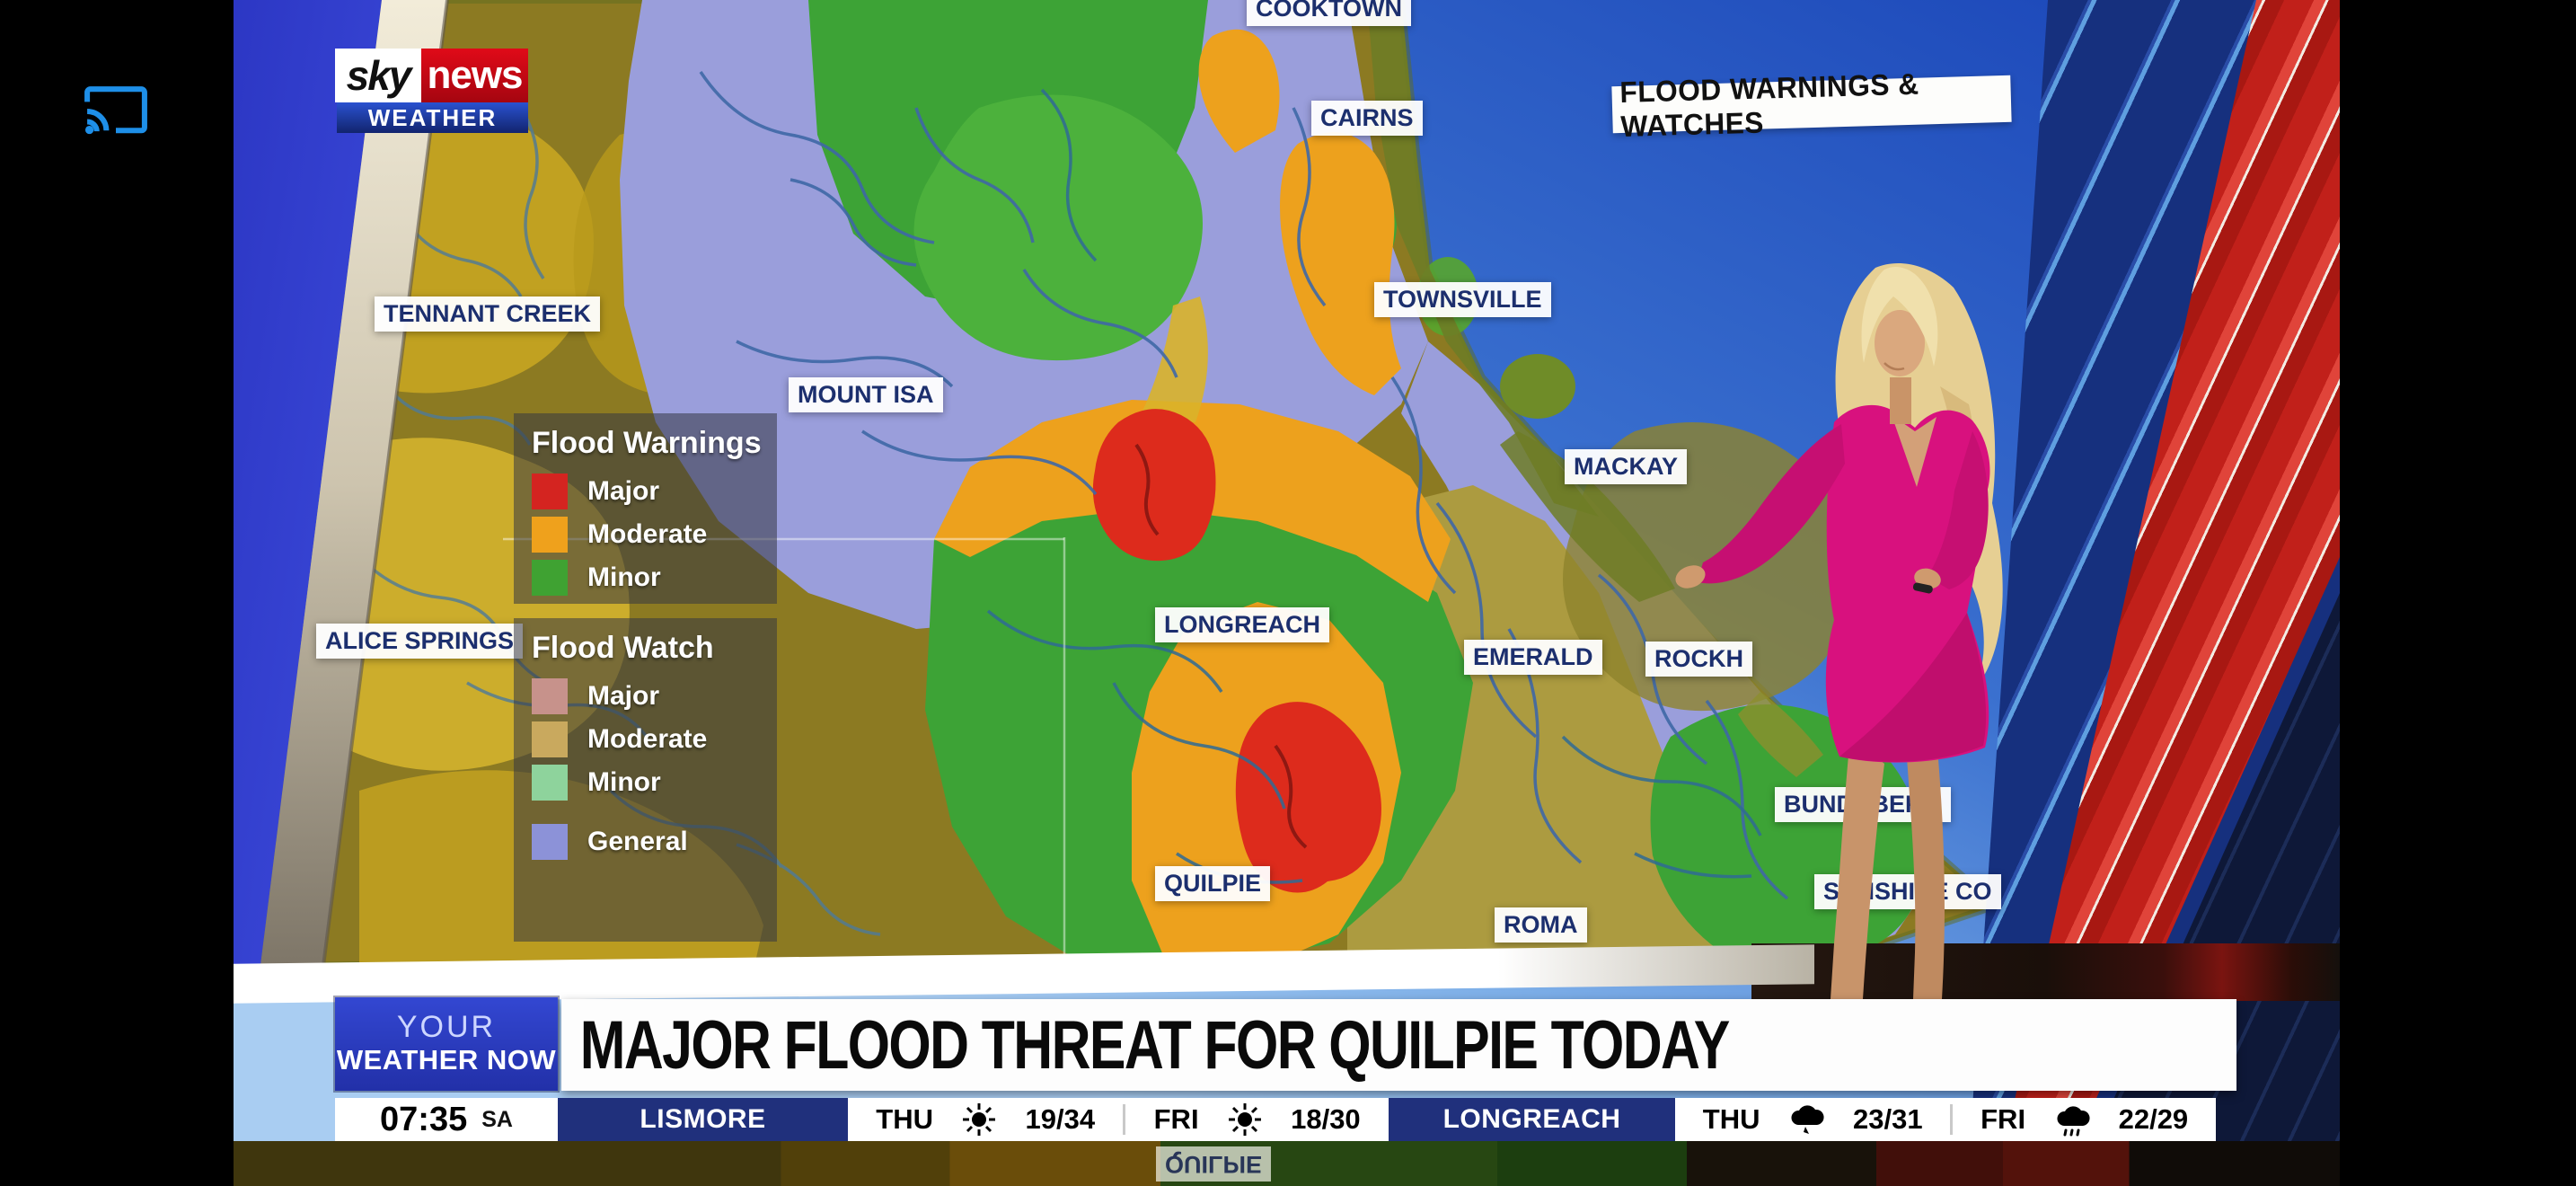 The width and height of the screenshot is (2576, 1186). What do you see at coordinates (1626, 466) in the screenshot?
I see `map-label-mackay: MACKAY` at bounding box center [1626, 466].